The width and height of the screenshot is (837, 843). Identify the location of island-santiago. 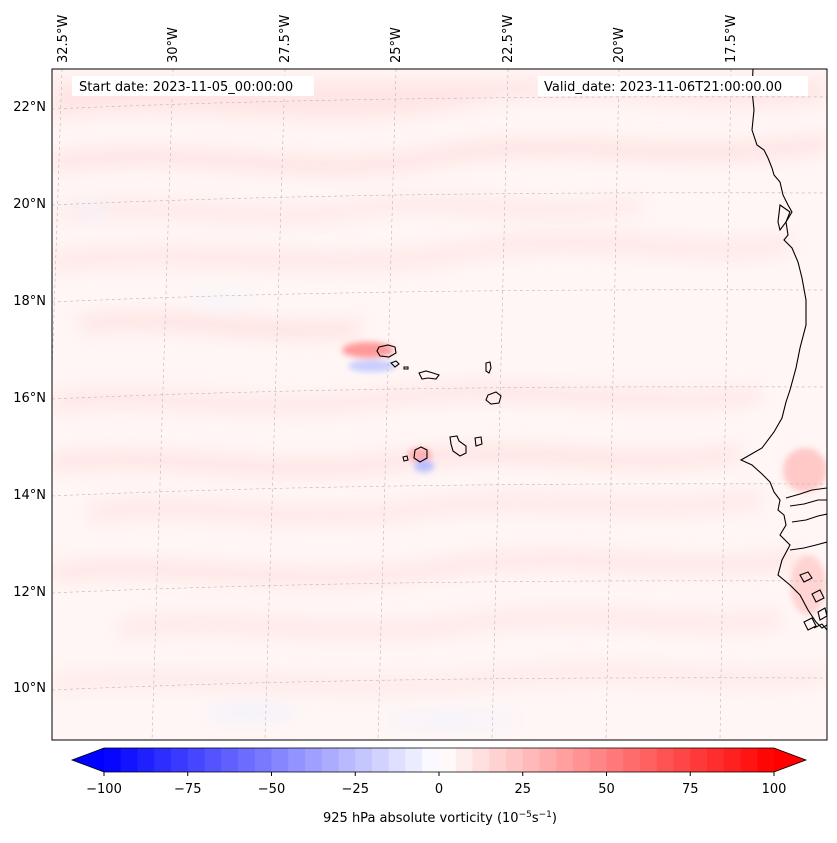
(458, 446).